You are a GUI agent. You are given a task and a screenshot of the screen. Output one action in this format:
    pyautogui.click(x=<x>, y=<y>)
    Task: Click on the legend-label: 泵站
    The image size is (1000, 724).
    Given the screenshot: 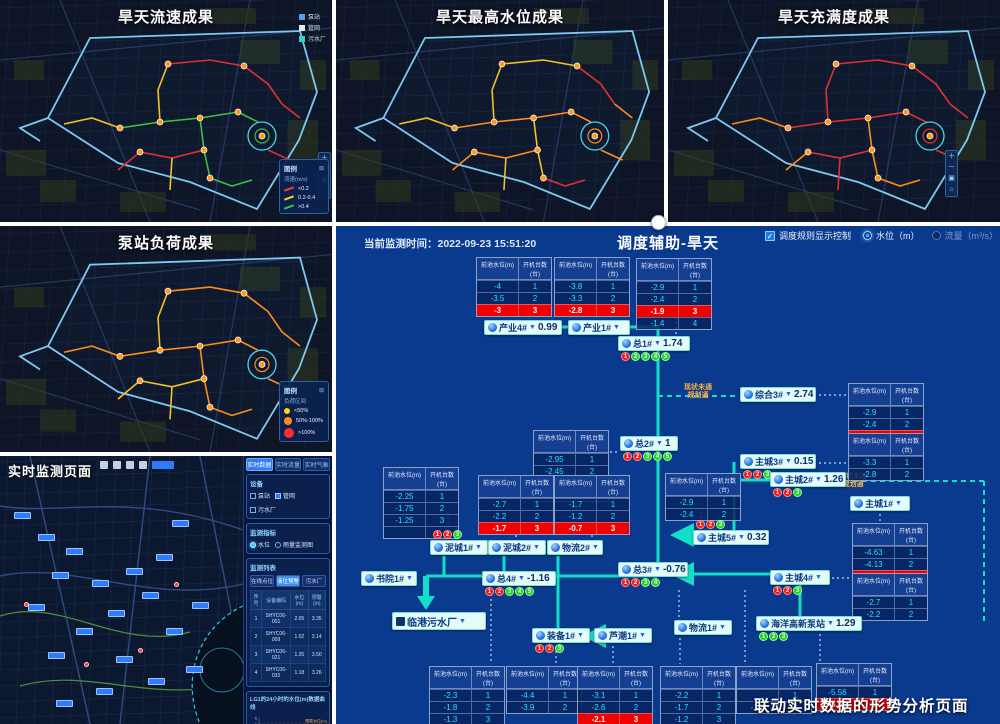 What is the action you would take?
    pyautogui.click(x=313, y=18)
    